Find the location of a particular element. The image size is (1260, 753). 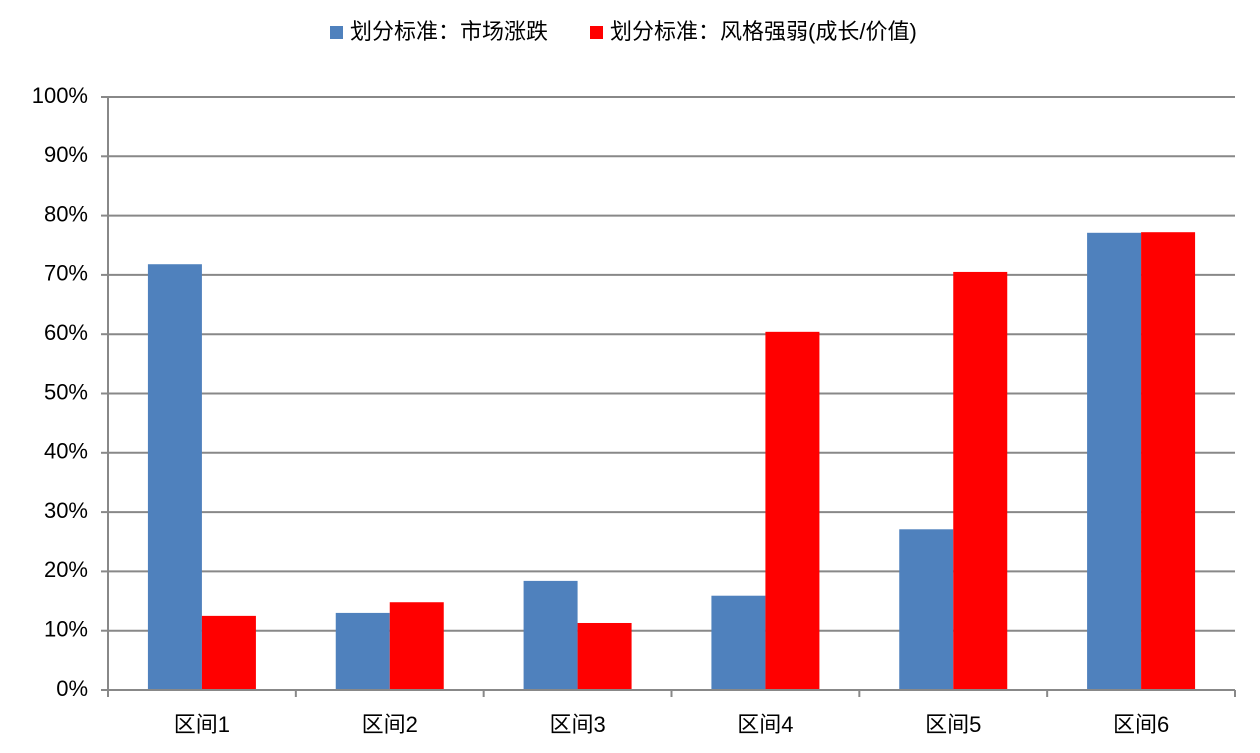

x-tick-label: 区间2 is located at coordinates (390, 724).